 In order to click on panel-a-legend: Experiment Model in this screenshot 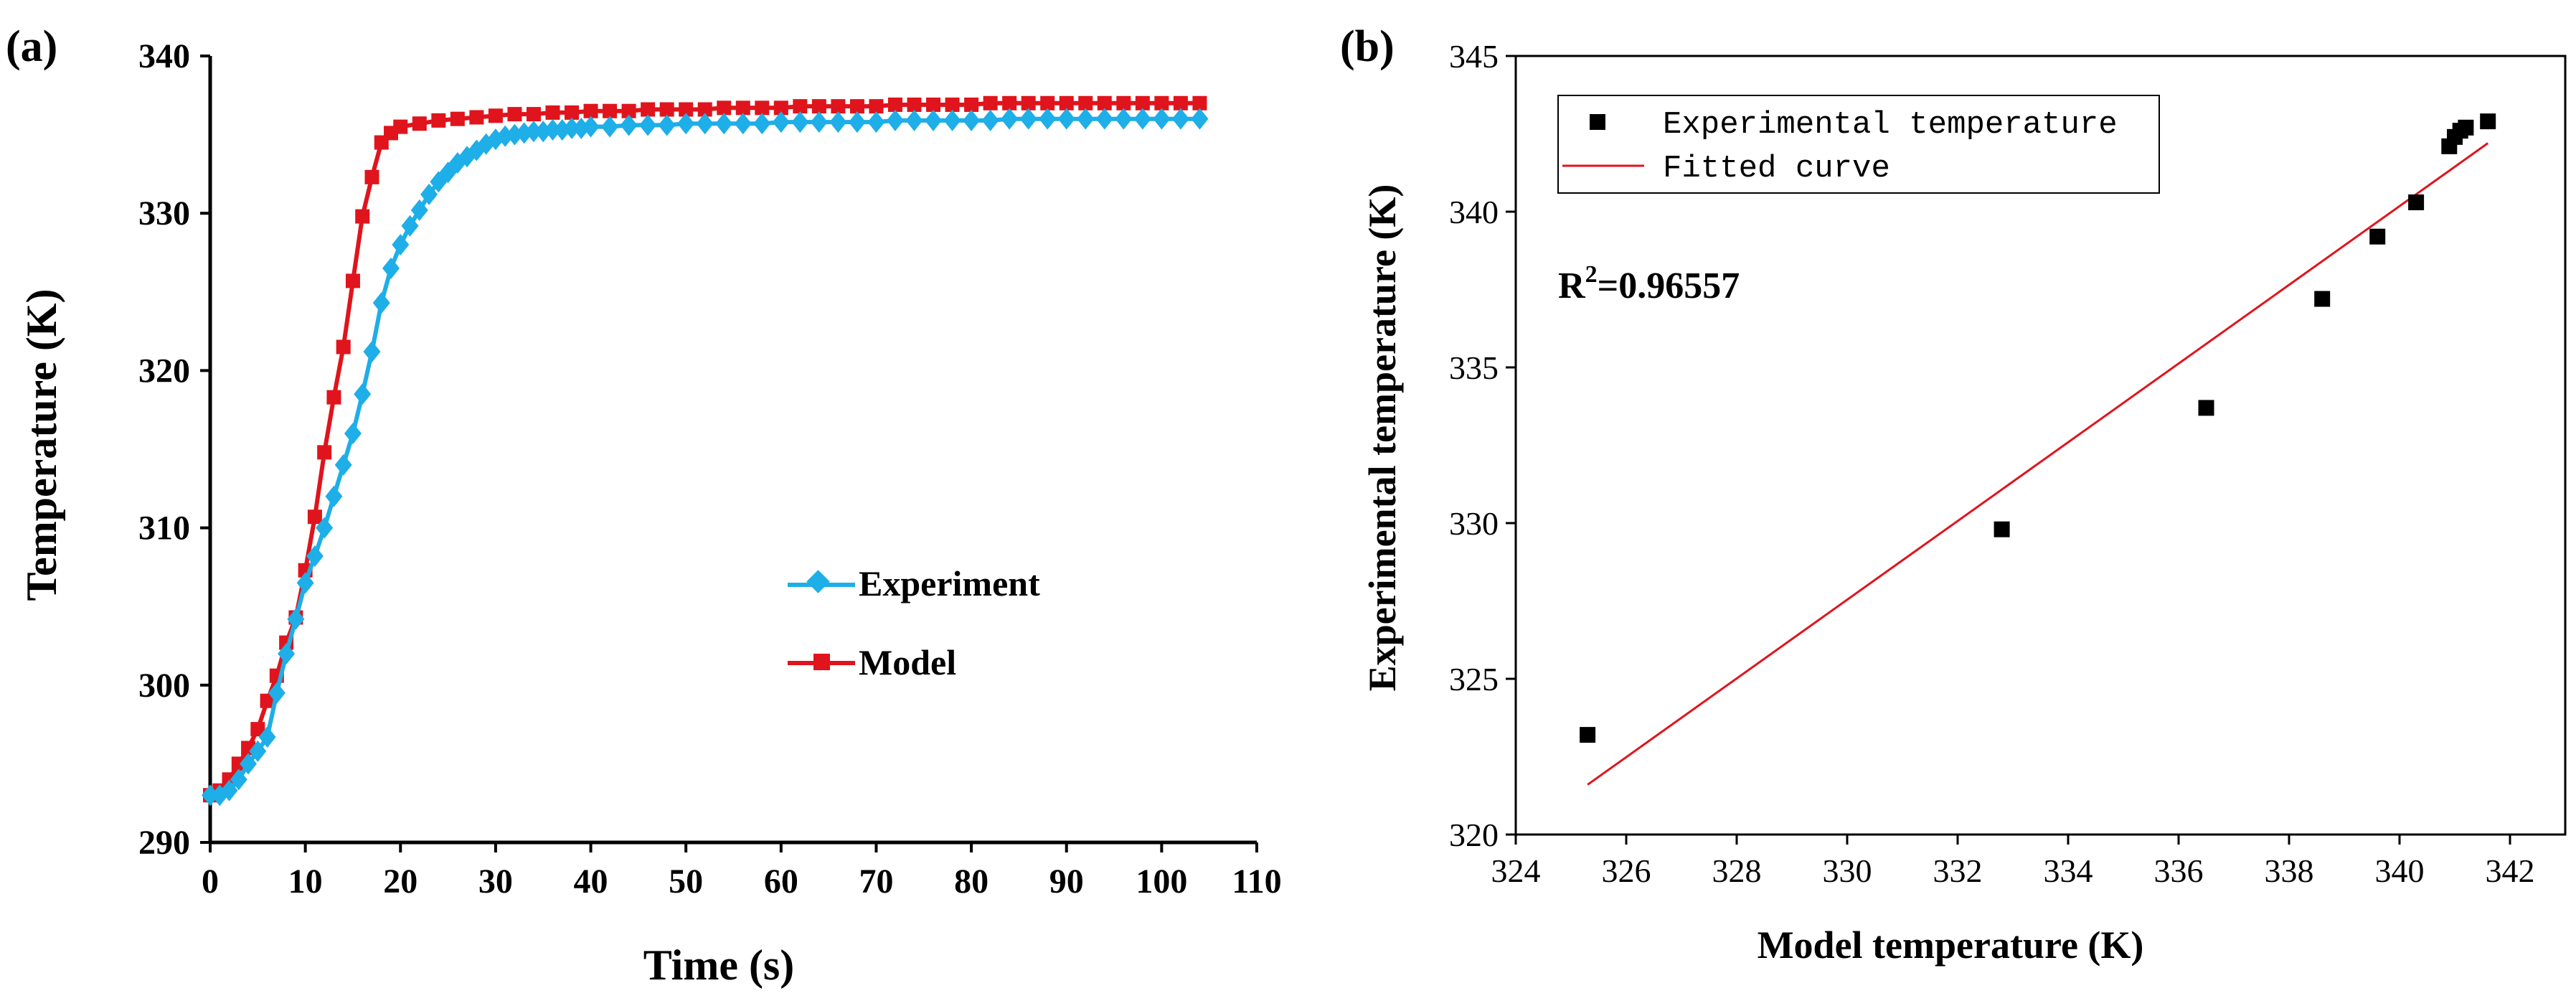, I will do `click(914, 622)`.